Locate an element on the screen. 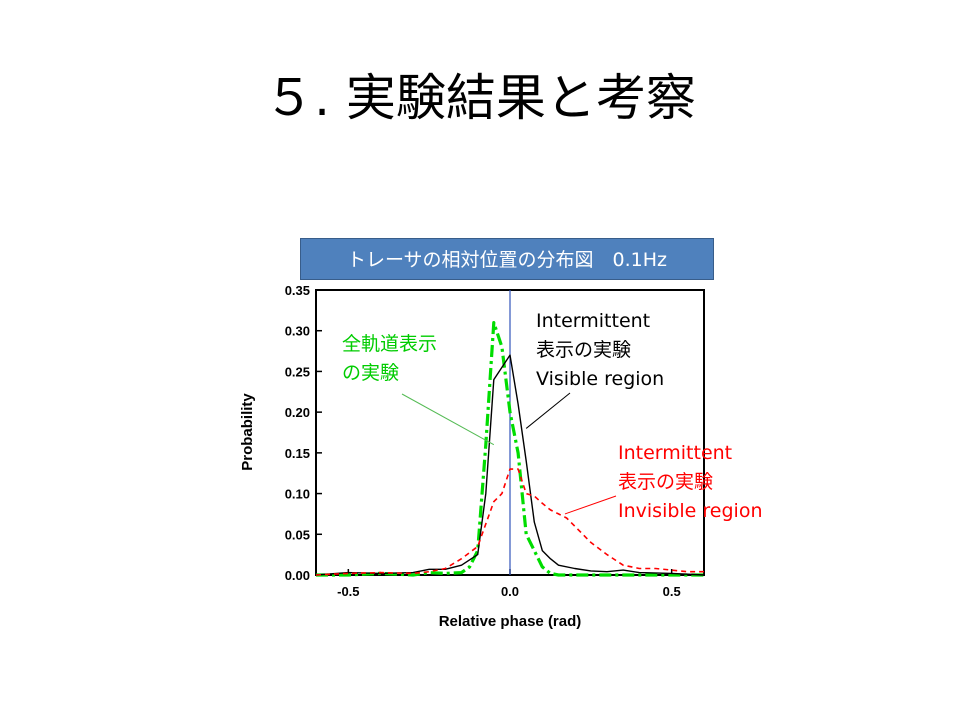  annotation-text-line: Visible region is located at coordinates (600, 379).